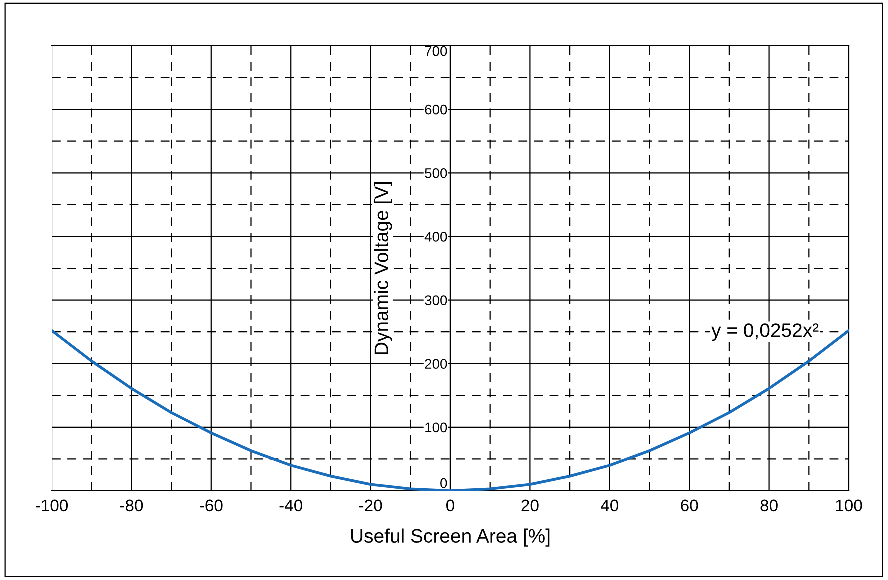  What do you see at coordinates (436, 51) in the screenshot?
I see `y-tick-label: 700` at bounding box center [436, 51].